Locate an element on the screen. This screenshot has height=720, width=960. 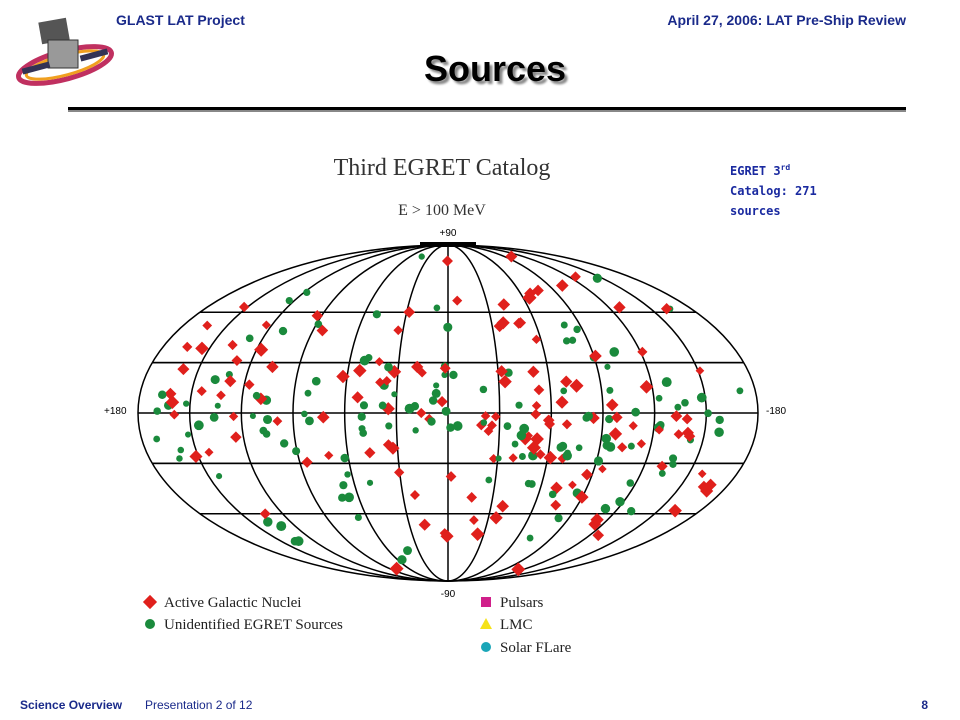
side-note-sup: rd is located at coordinates (785, 167).